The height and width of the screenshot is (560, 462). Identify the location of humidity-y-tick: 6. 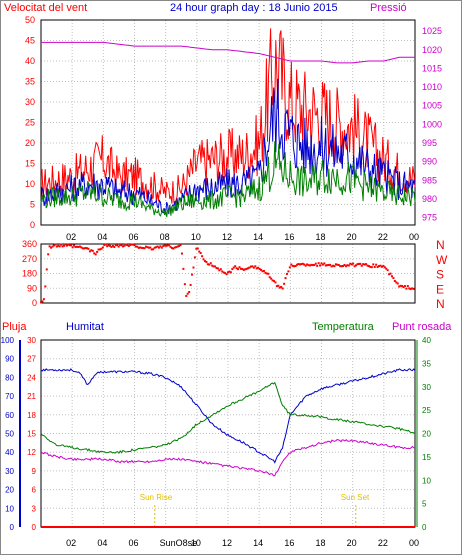
(34, 490).